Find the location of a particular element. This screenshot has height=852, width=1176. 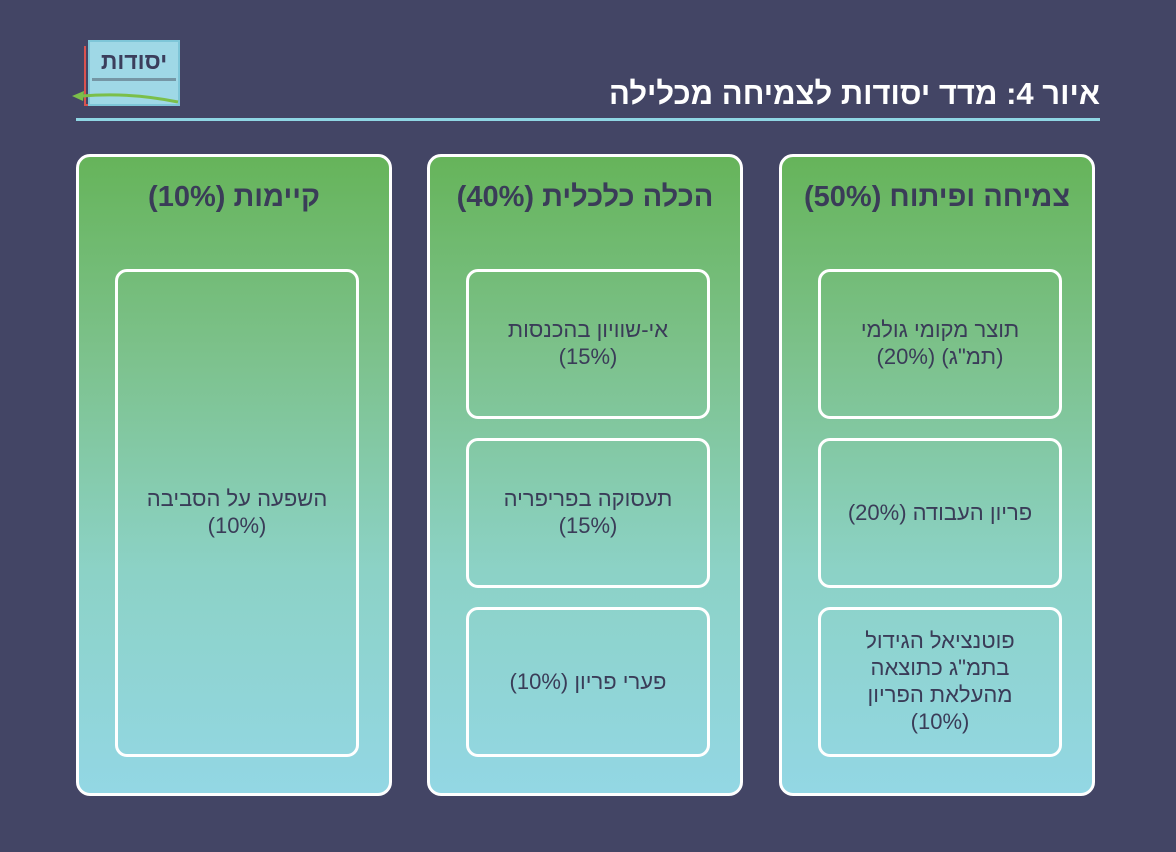

indicator-text: פערי פריון (10%) is located at coordinates (588, 681).